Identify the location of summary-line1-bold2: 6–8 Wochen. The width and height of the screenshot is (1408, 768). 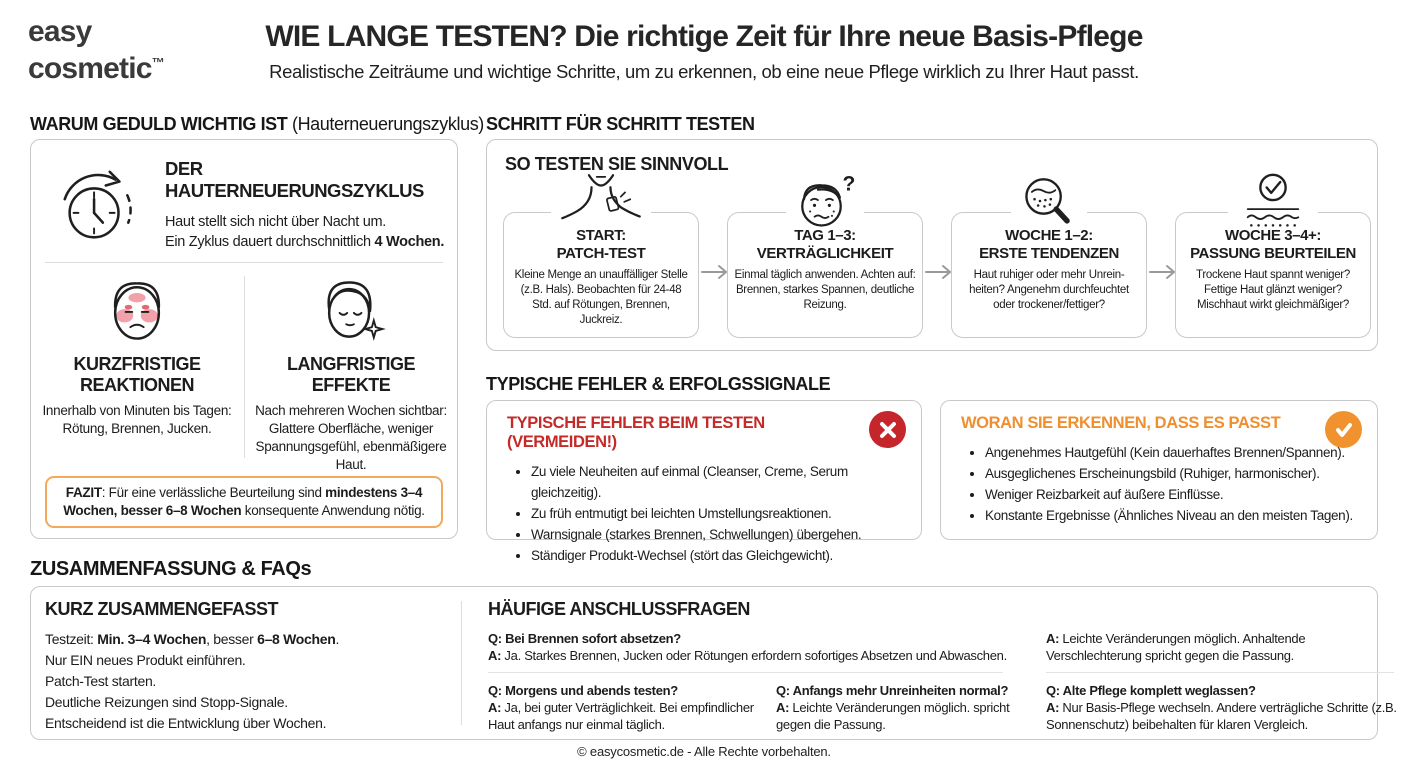
(296, 639).